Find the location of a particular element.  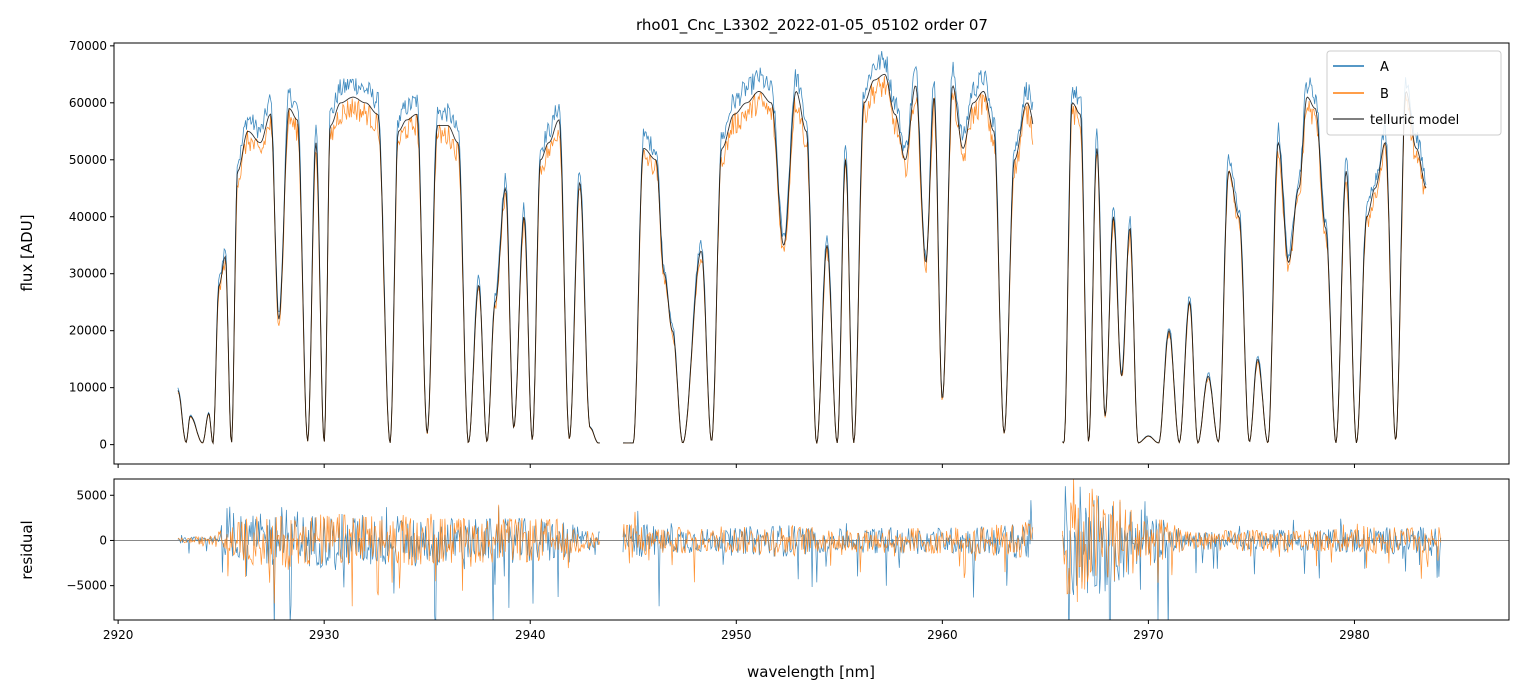

flux-y-tick-label: 20000 is located at coordinates (88, 331).